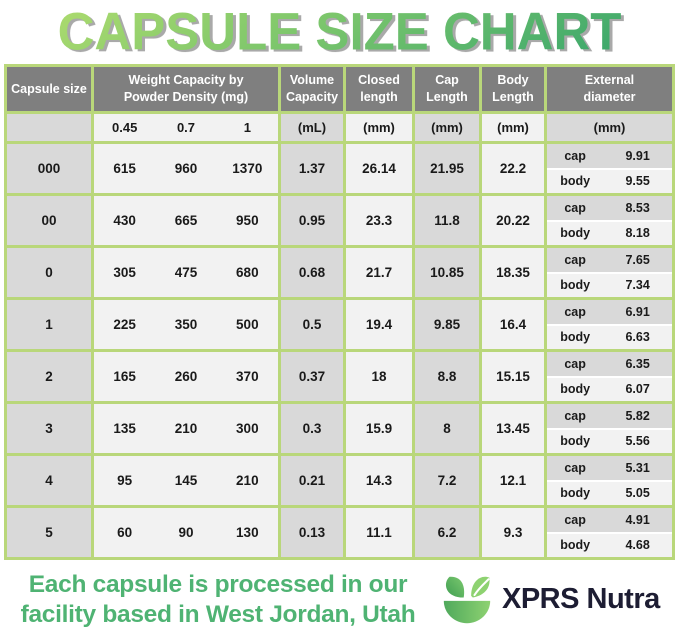 The height and width of the screenshot is (640, 679). What do you see at coordinates (609, 389) in the screenshot?
I see `external-body-row: body 6.07` at bounding box center [609, 389].